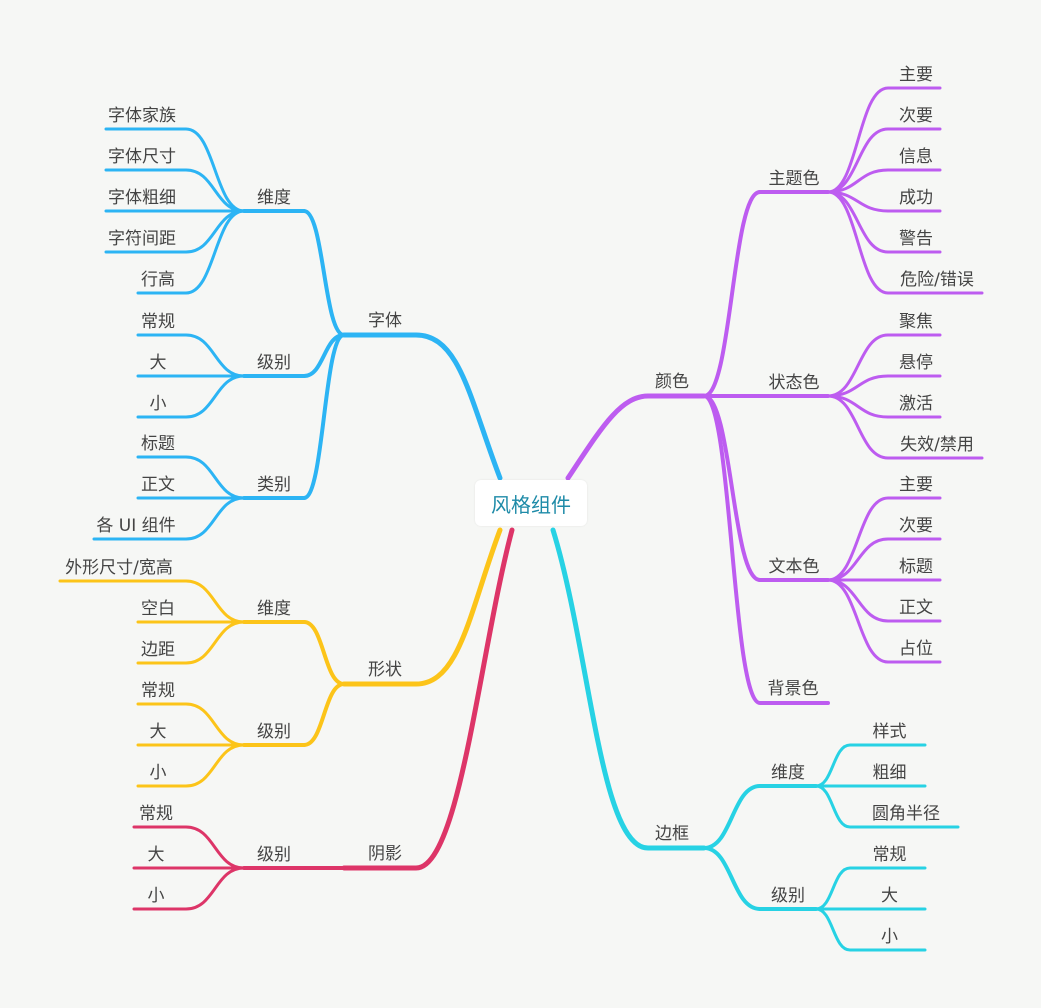 The image size is (1041, 1008). I want to click on color-text-label: 文本色, so click(794, 567).